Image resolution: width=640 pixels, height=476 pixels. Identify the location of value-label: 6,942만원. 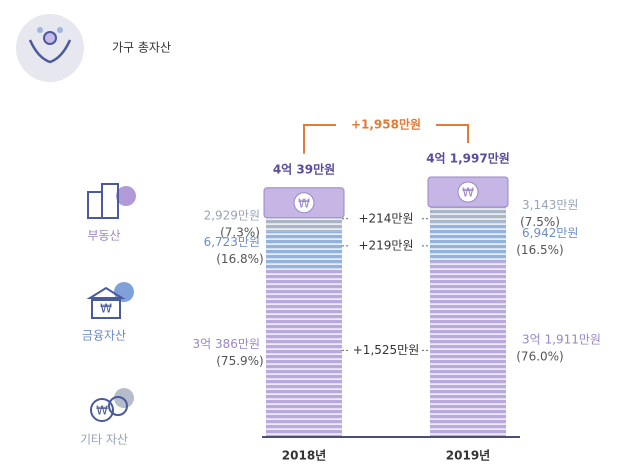
(550, 233).